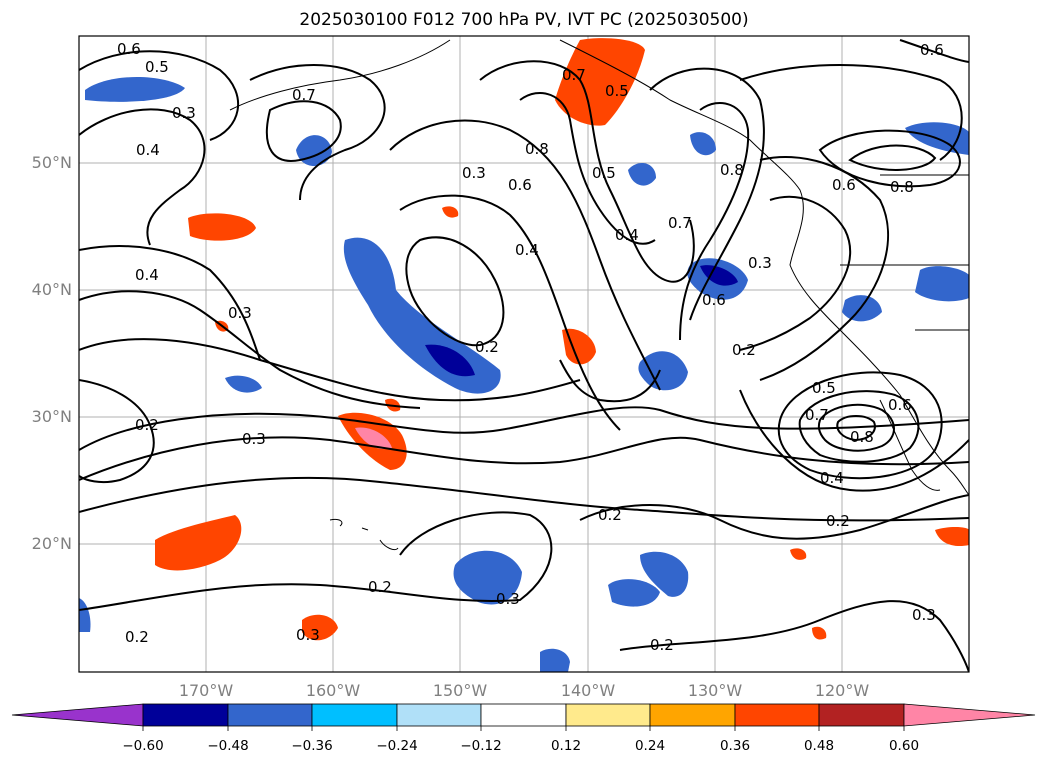 The width and height of the screenshot is (1047, 765). I want to click on colorbar-label: −0.60, so click(143, 746).